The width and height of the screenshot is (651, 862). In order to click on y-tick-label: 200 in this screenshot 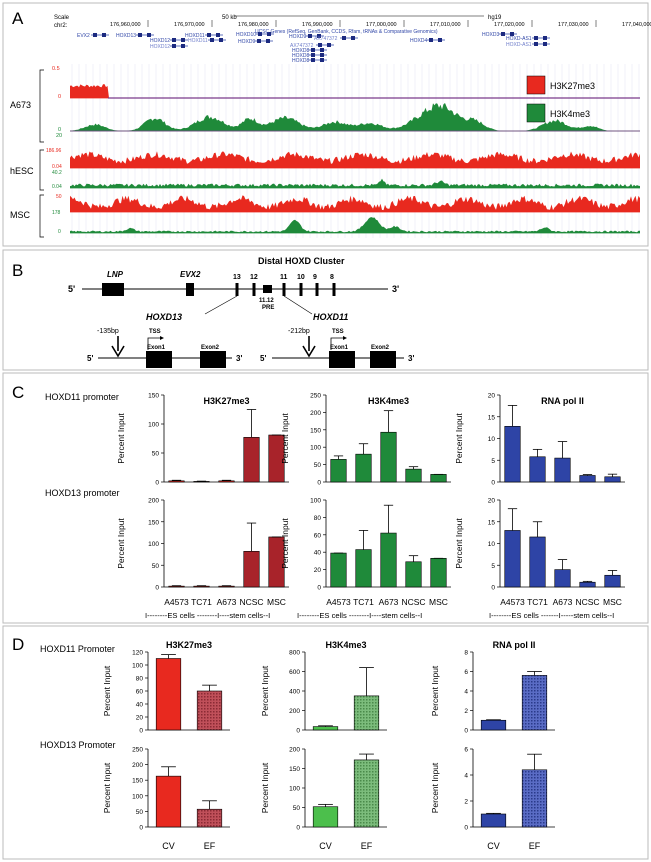, I will do `click(315, 413)`.